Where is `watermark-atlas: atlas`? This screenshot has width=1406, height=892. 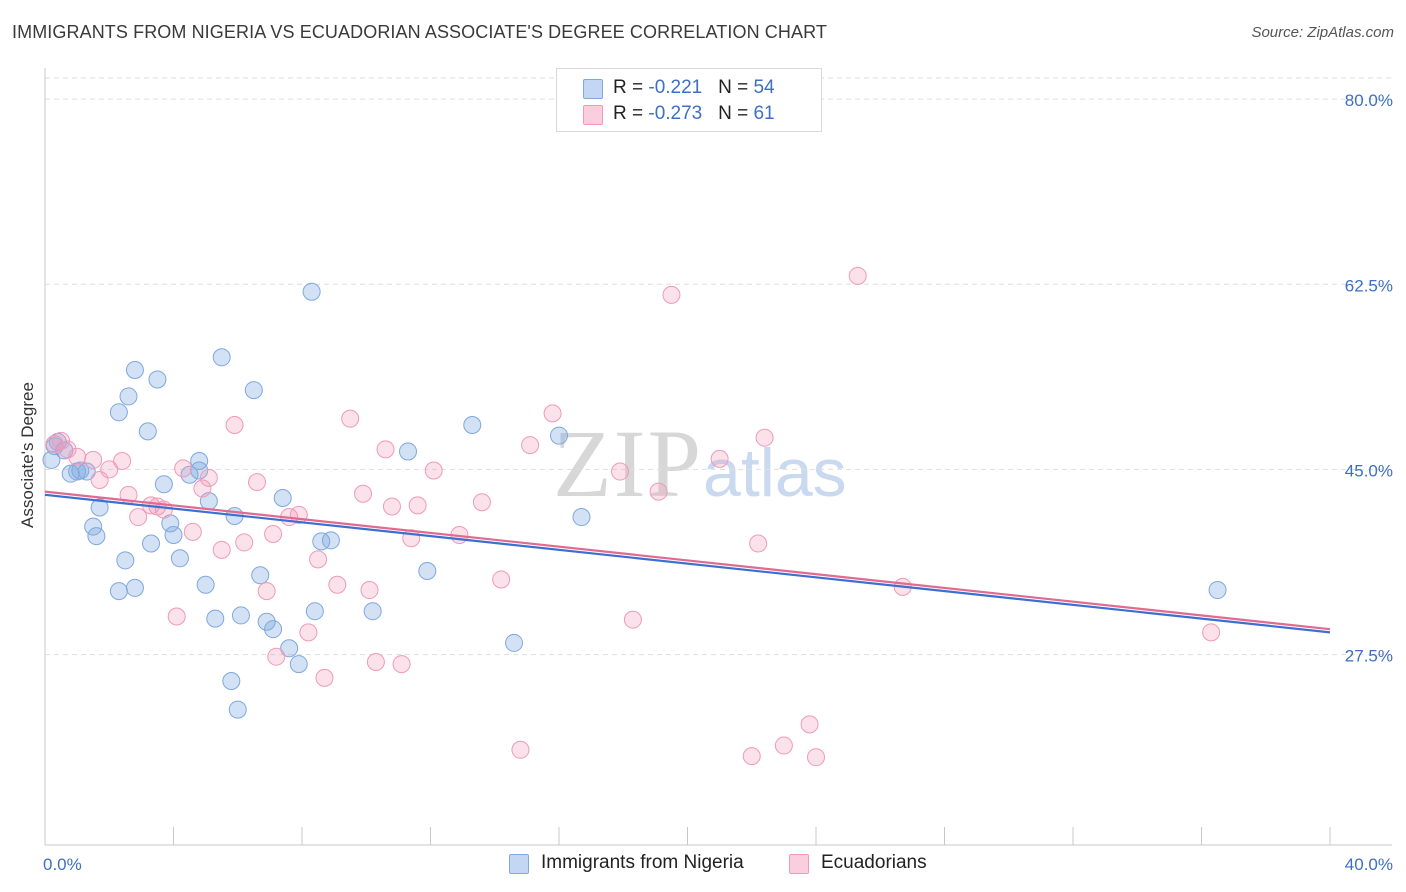 watermark-atlas: atlas is located at coordinates (775, 473).